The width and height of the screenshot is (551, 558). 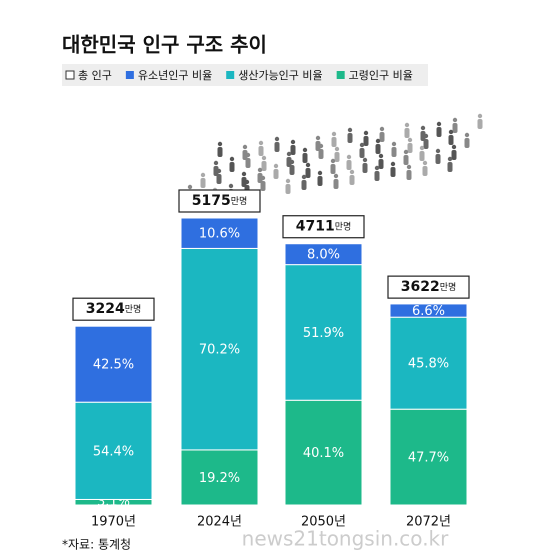 What do you see at coordinates (428, 522) in the screenshot?
I see `x-tick-label: 2072년` at bounding box center [428, 522].